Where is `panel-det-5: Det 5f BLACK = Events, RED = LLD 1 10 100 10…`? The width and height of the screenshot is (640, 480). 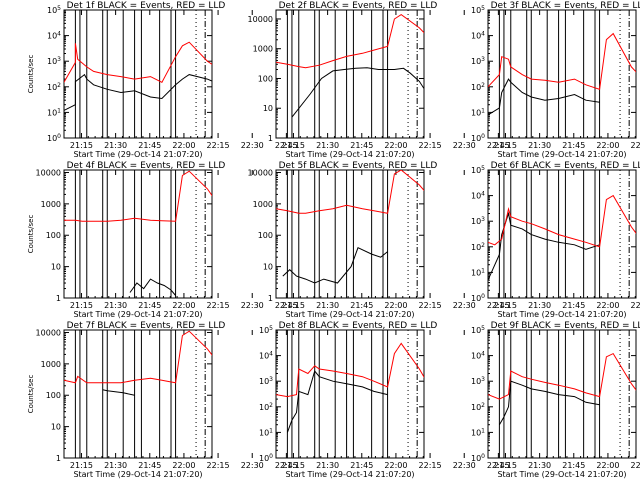
panel-det-5: Det 5f BLACK = Events, RED = LLD 1 10 100 10… is located at coordinates (379, 240).